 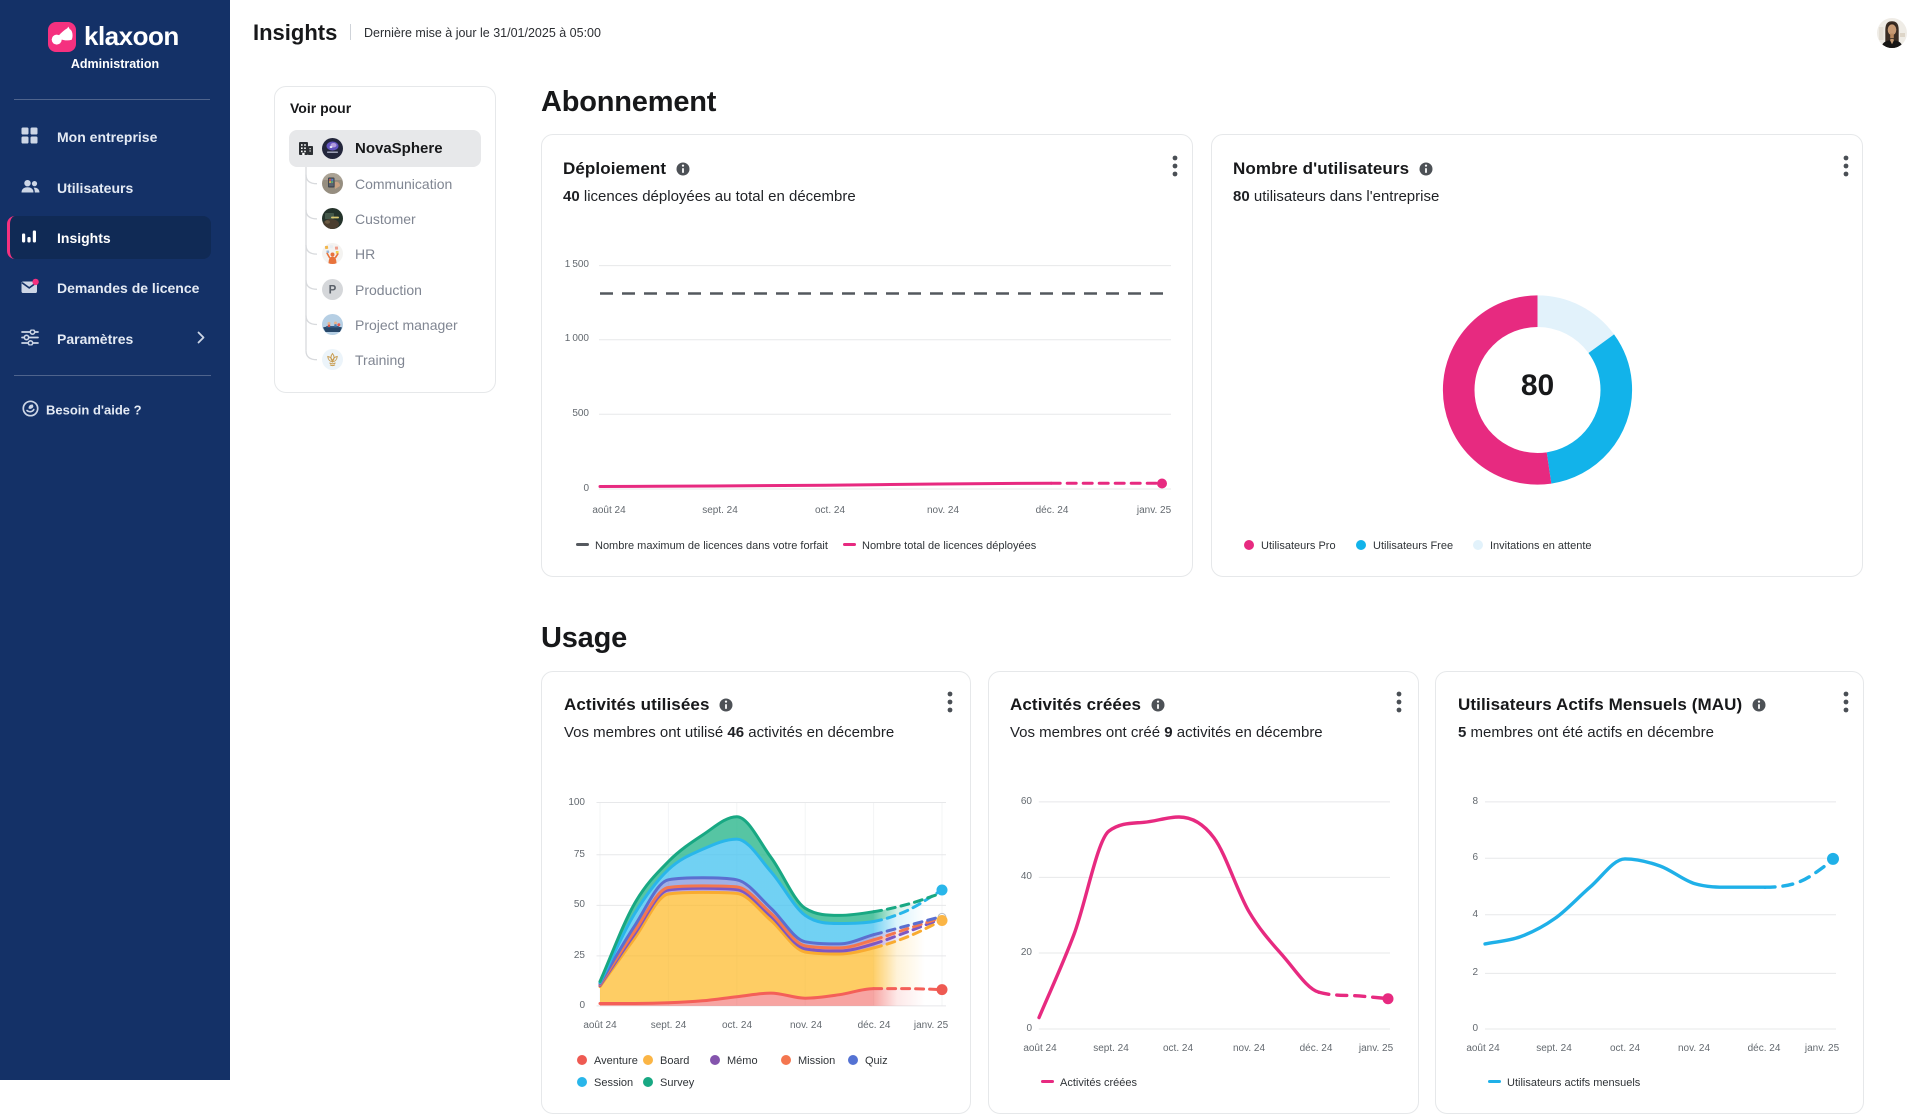 What do you see at coordinates (333, 291) in the screenshot?
I see `svg-text: P` at bounding box center [333, 291].